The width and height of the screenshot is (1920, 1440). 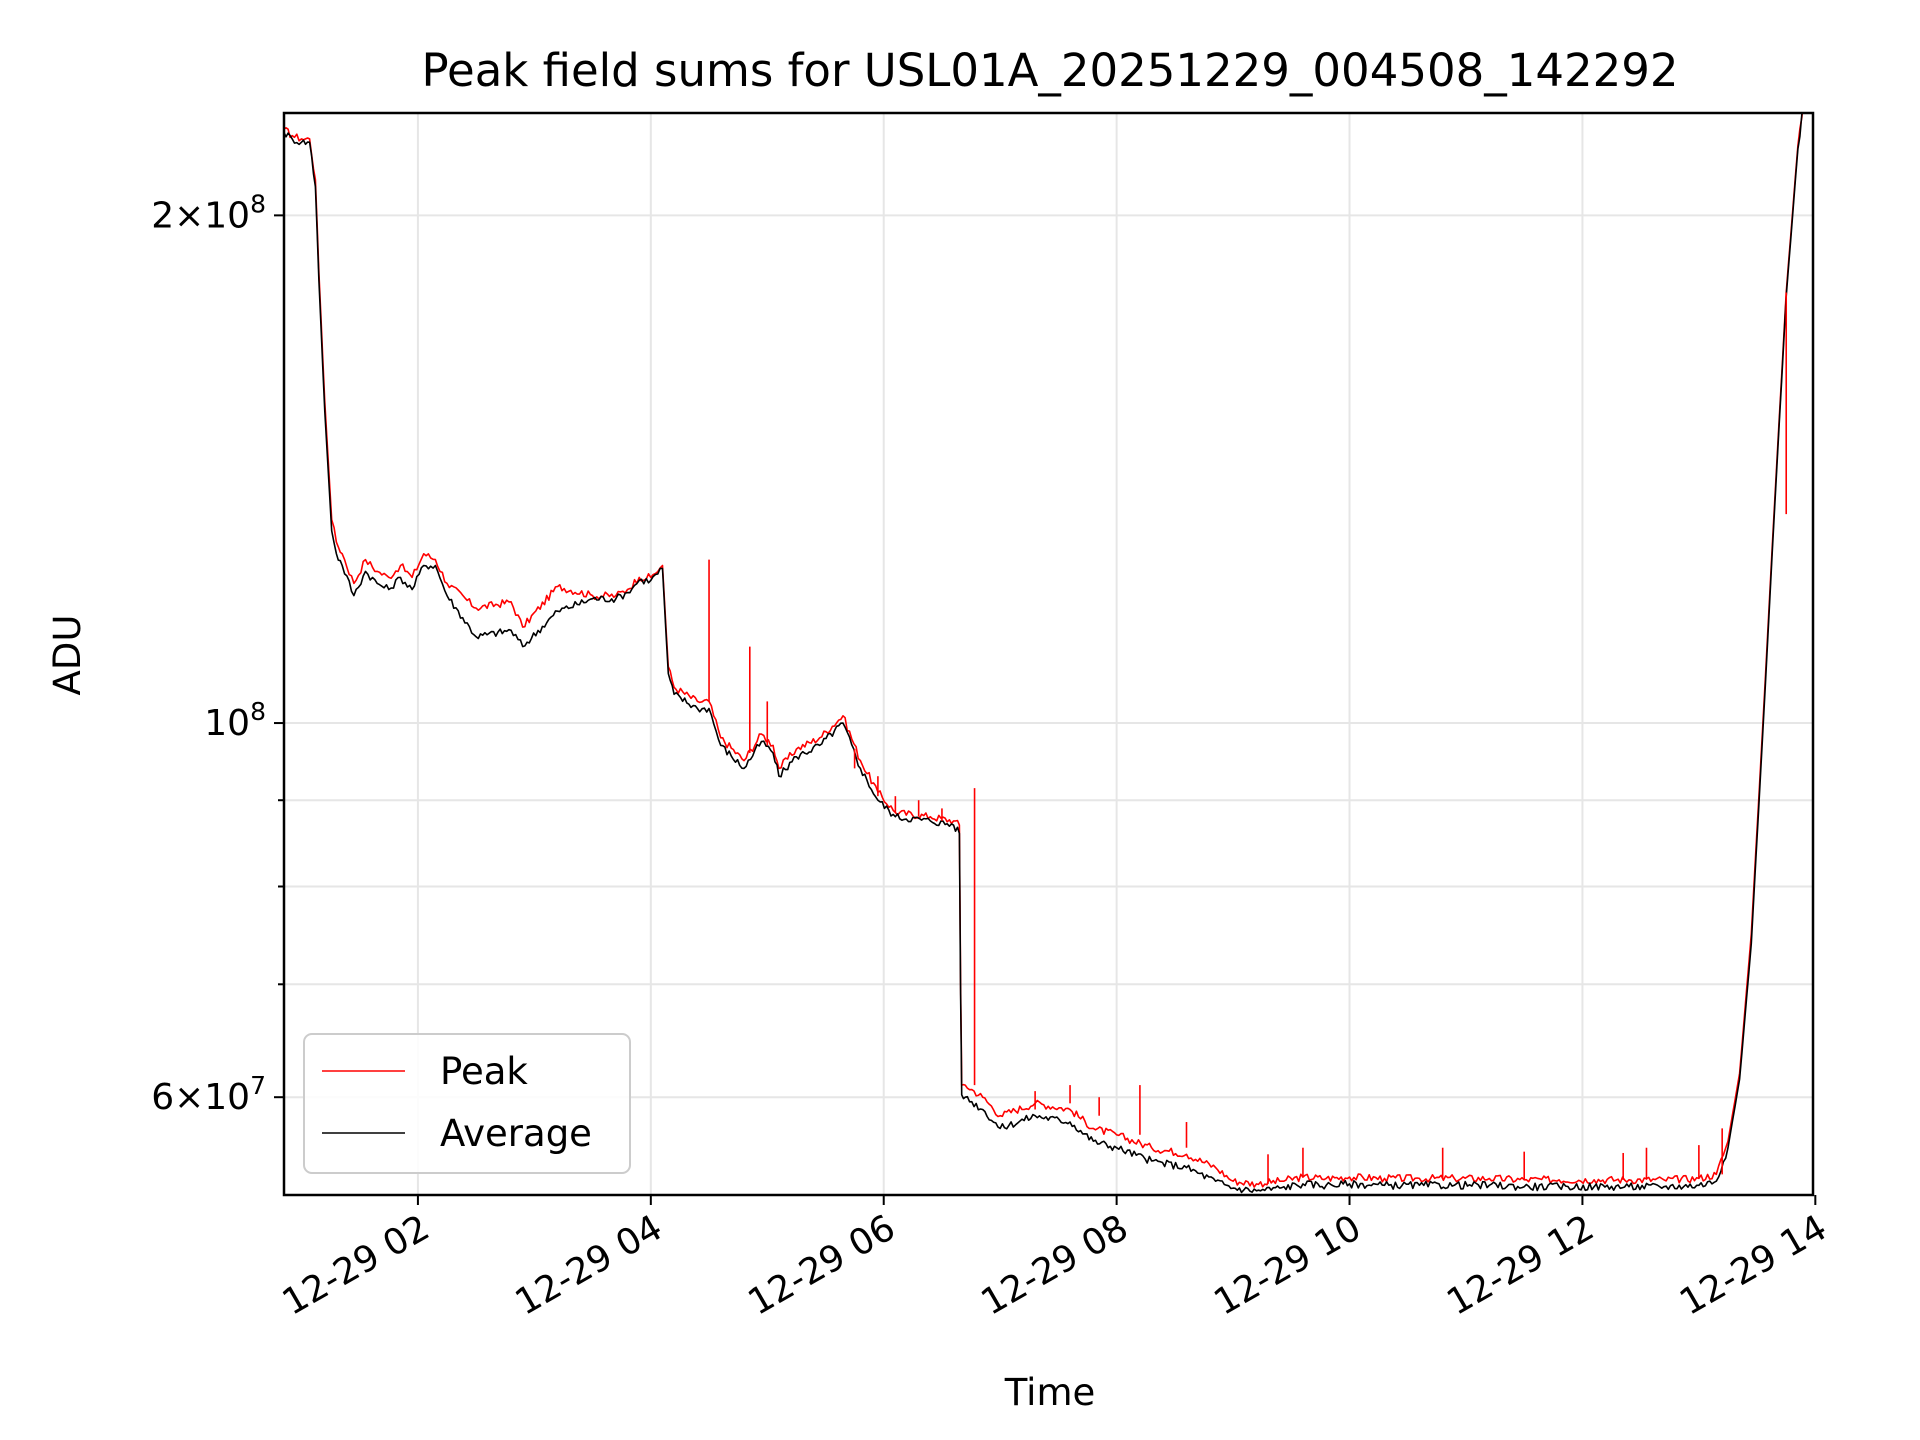 I want to click on y-tick-label: 108, so click(x=235, y=720).